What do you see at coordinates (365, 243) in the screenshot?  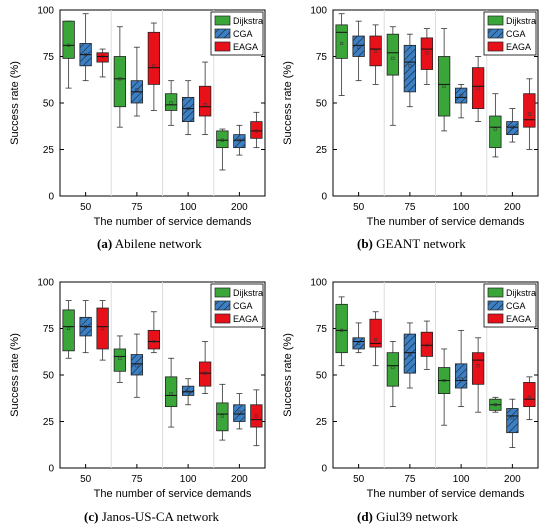 I see `caption-b-letter: (b)` at bounding box center [365, 243].